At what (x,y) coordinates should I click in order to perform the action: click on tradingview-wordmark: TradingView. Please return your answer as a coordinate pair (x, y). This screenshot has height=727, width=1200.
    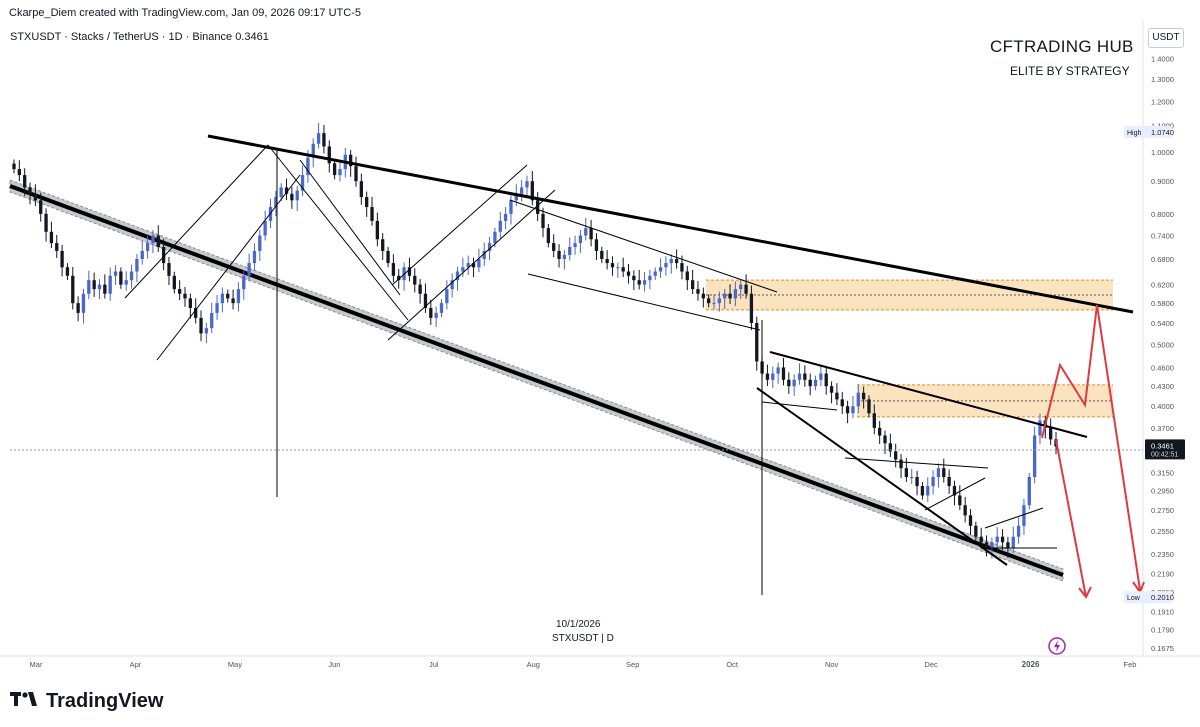
    Looking at the image, I should click on (105, 701).